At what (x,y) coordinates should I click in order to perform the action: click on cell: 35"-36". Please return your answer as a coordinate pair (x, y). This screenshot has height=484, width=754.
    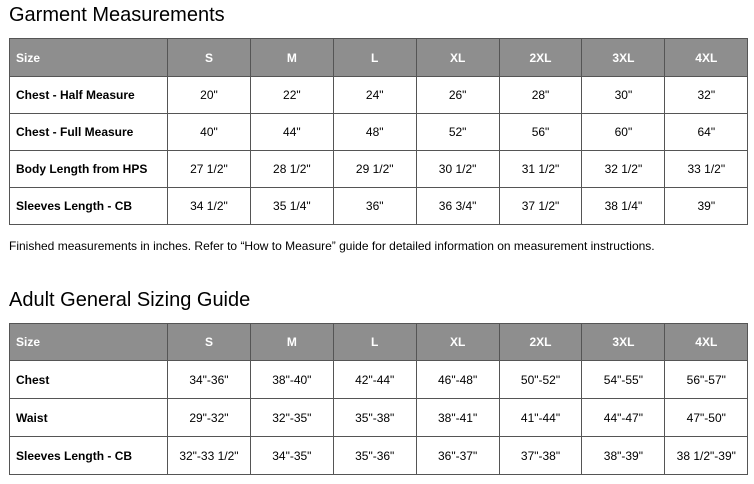
    Looking at the image, I should click on (374, 455).